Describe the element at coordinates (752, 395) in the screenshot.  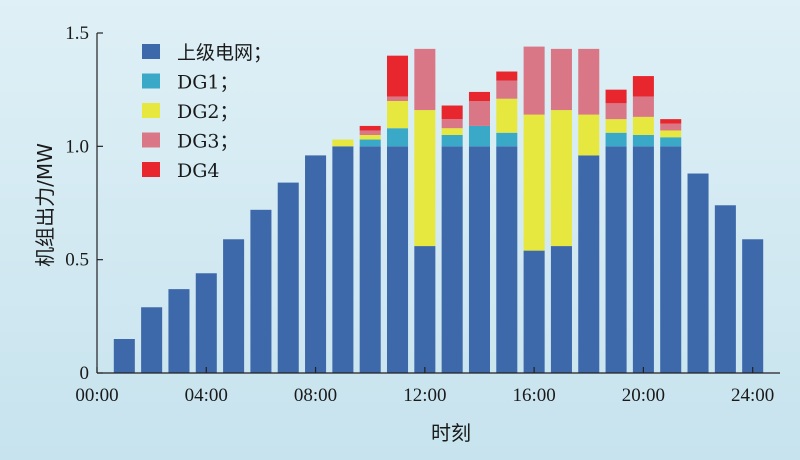
I see `x-tick-label: 24:00` at that location.